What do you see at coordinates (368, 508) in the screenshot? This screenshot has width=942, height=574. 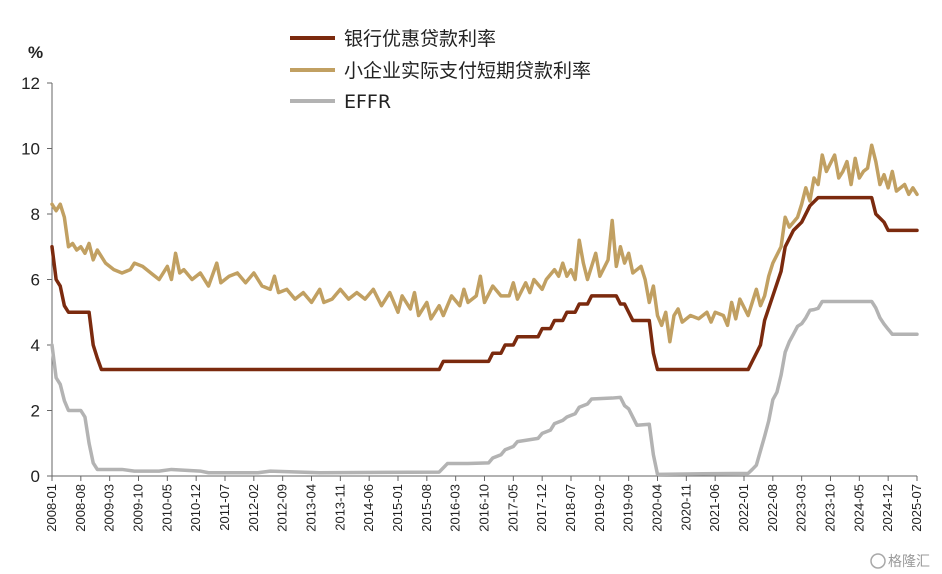 I see `x-tick-label: 2014-06` at bounding box center [368, 508].